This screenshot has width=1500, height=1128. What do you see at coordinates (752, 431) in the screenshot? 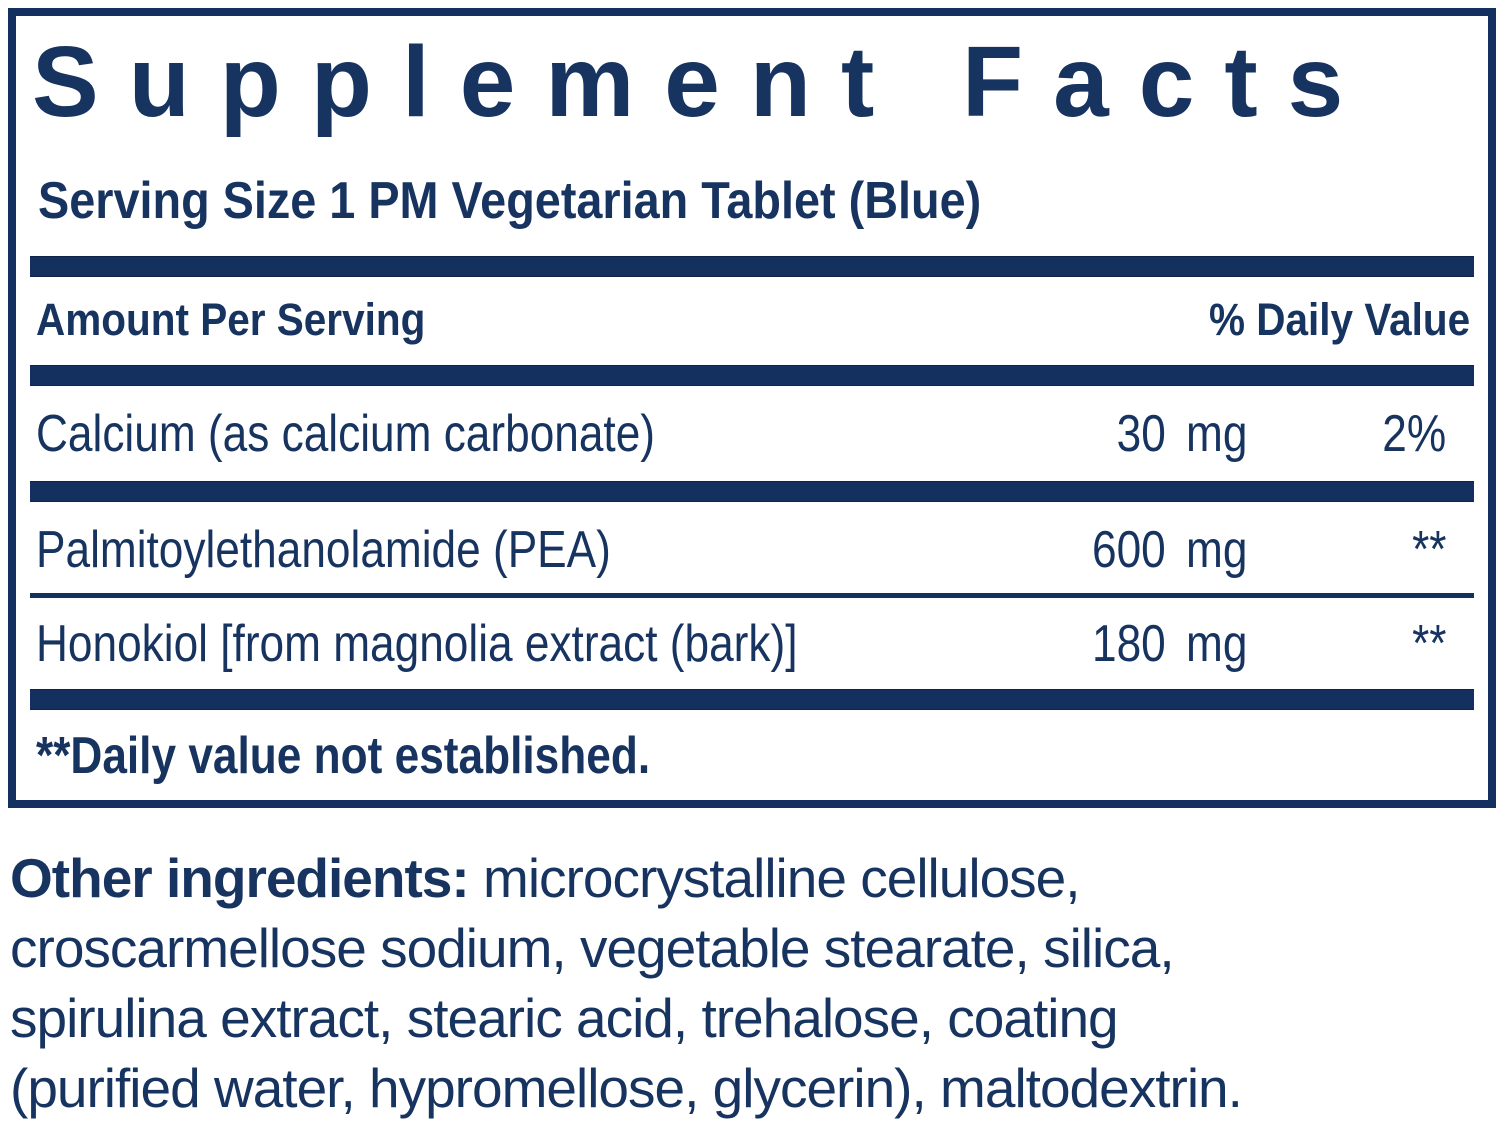
I see `table-row-calcium: Calcium (as calcium carbonate) 30 mg 2%` at bounding box center [752, 431].